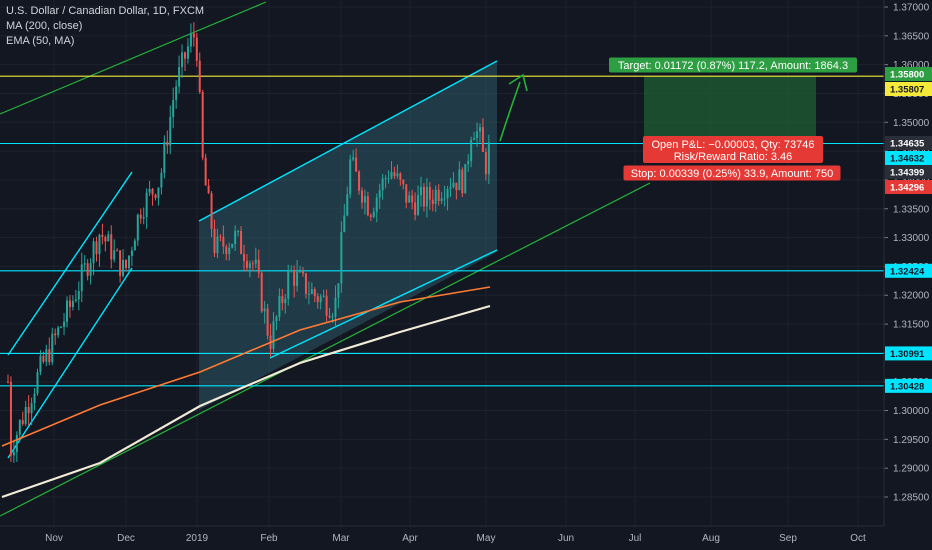  What do you see at coordinates (711, 538) in the screenshot?
I see `x-tick-label: Aug` at bounding box center [711, 538].